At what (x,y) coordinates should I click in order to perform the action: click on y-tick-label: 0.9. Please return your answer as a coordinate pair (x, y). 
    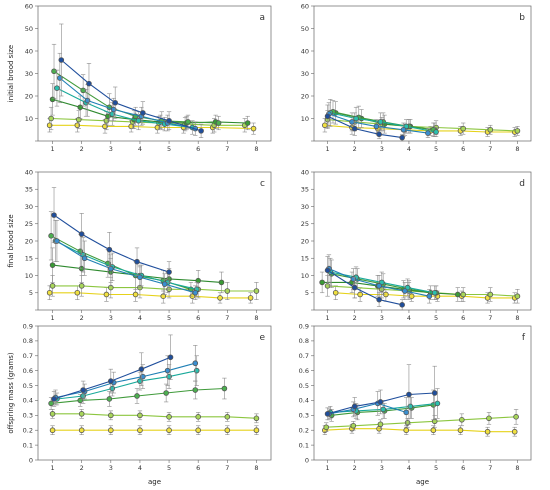
    Looking at the image, I should click on (304, 326).